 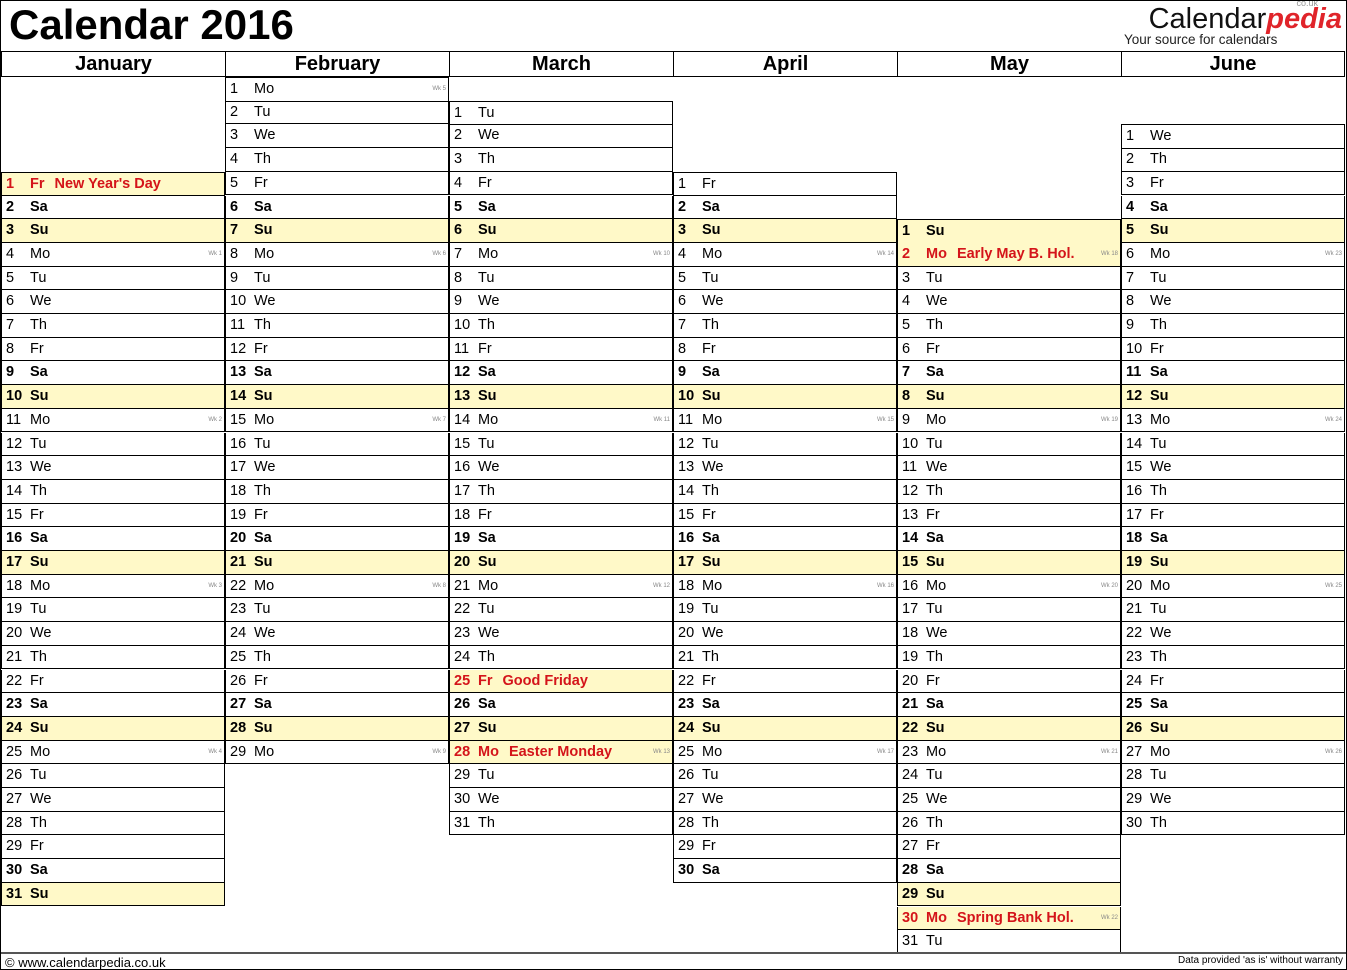 I want to click on day-cell: 14 Su, so click(x=337, y=397).